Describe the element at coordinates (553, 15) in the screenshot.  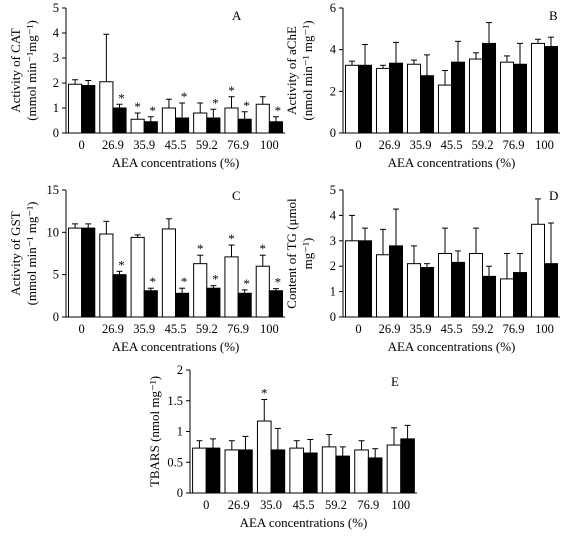
I see `panel-letter: B` at that location.